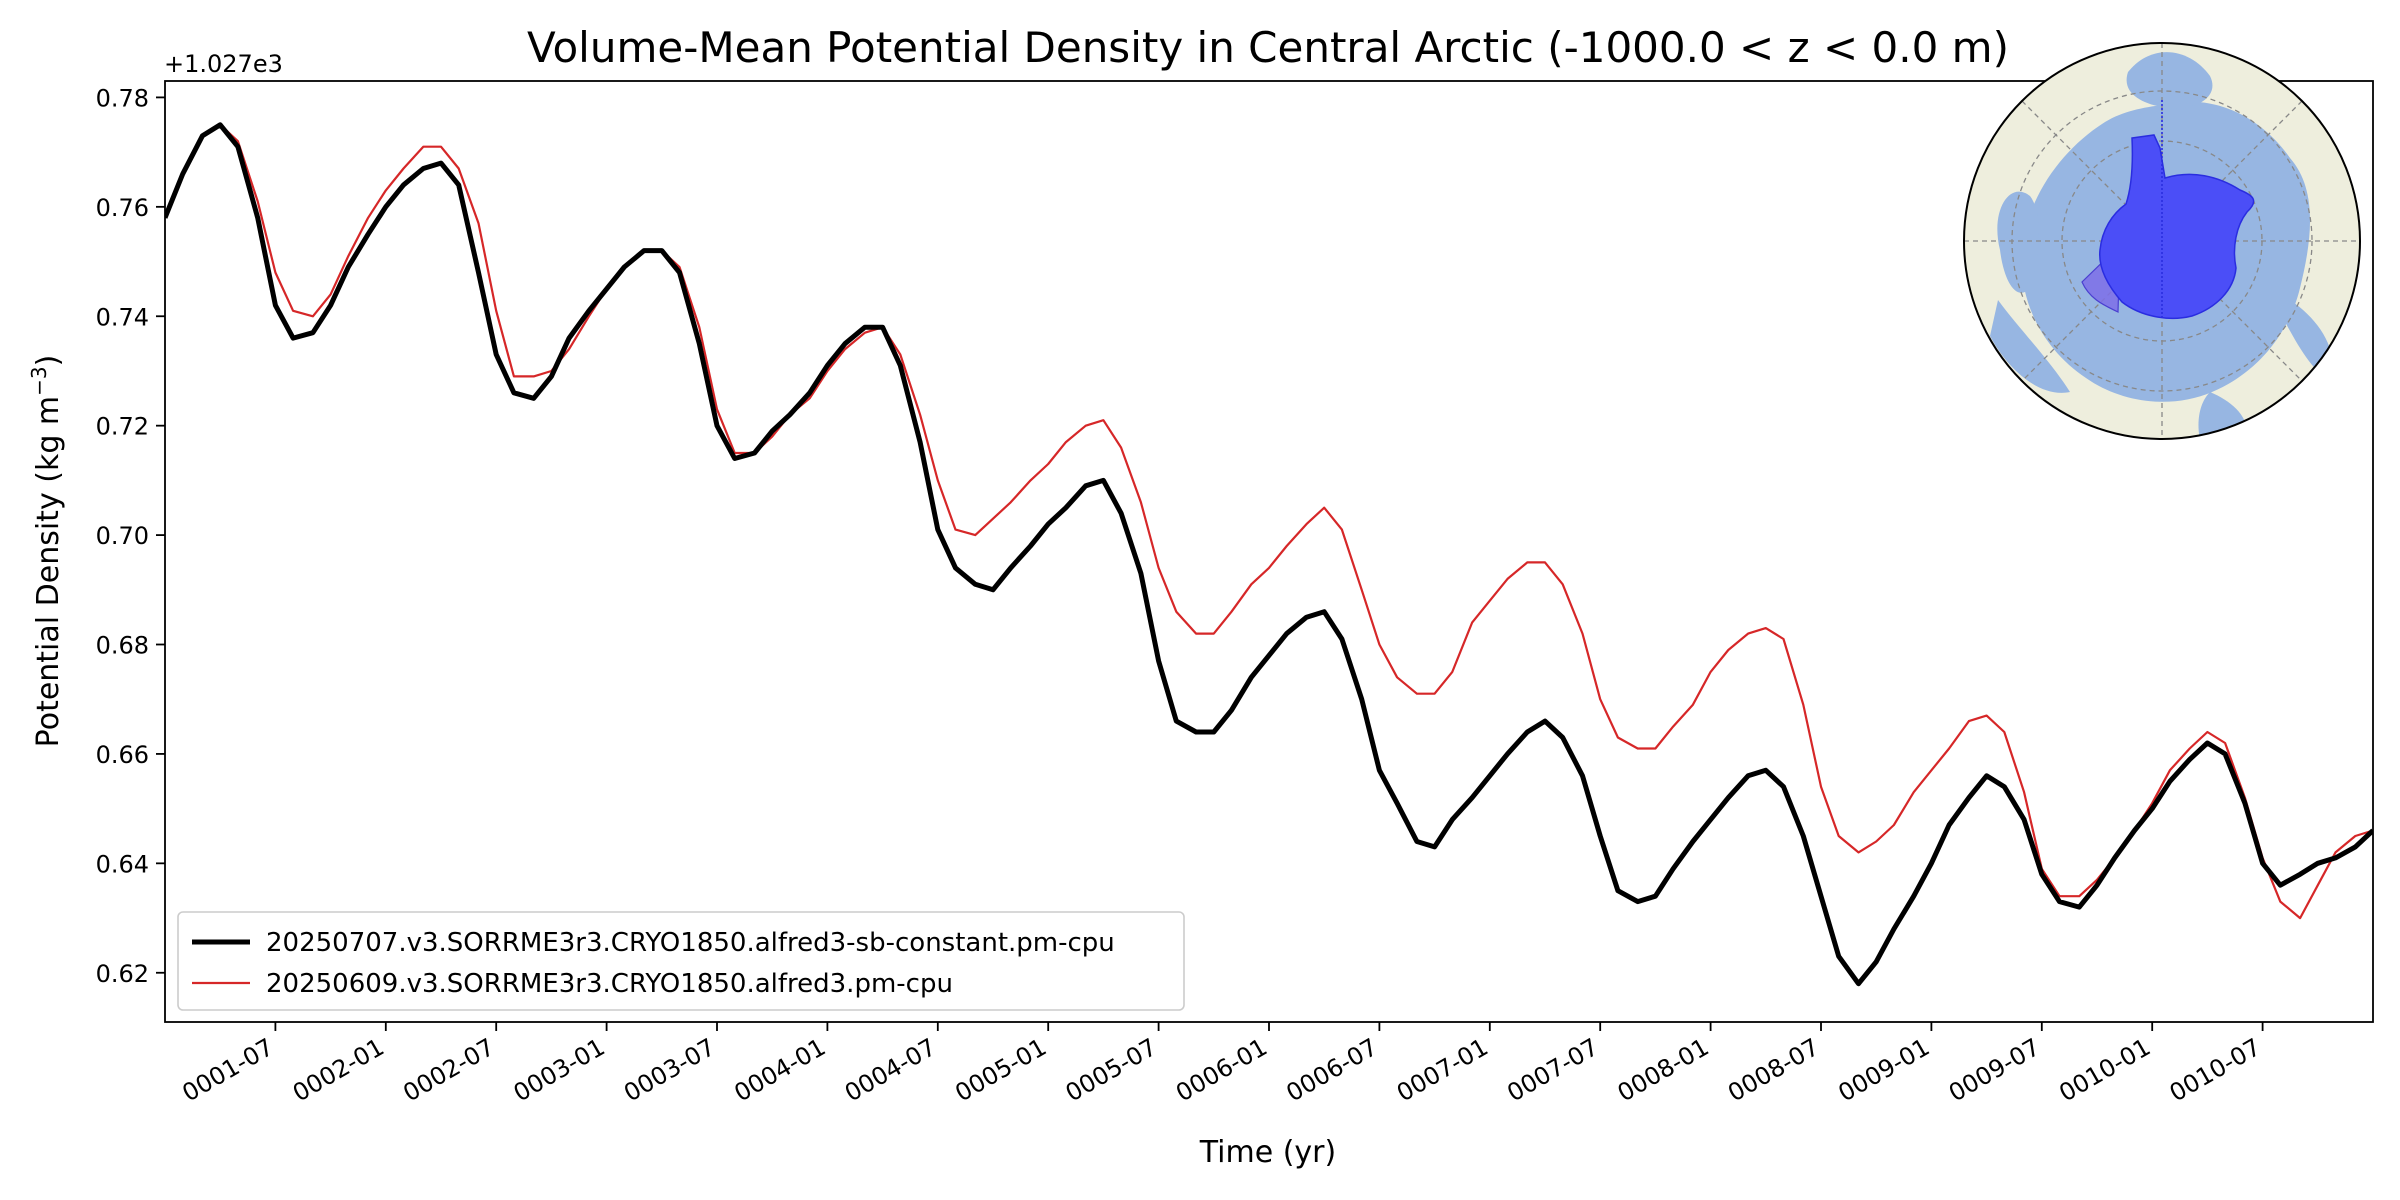 The width and height of the screenshot is (2400, 1200). I want to click on arctic-region-inset-map, so click(2162, 241).